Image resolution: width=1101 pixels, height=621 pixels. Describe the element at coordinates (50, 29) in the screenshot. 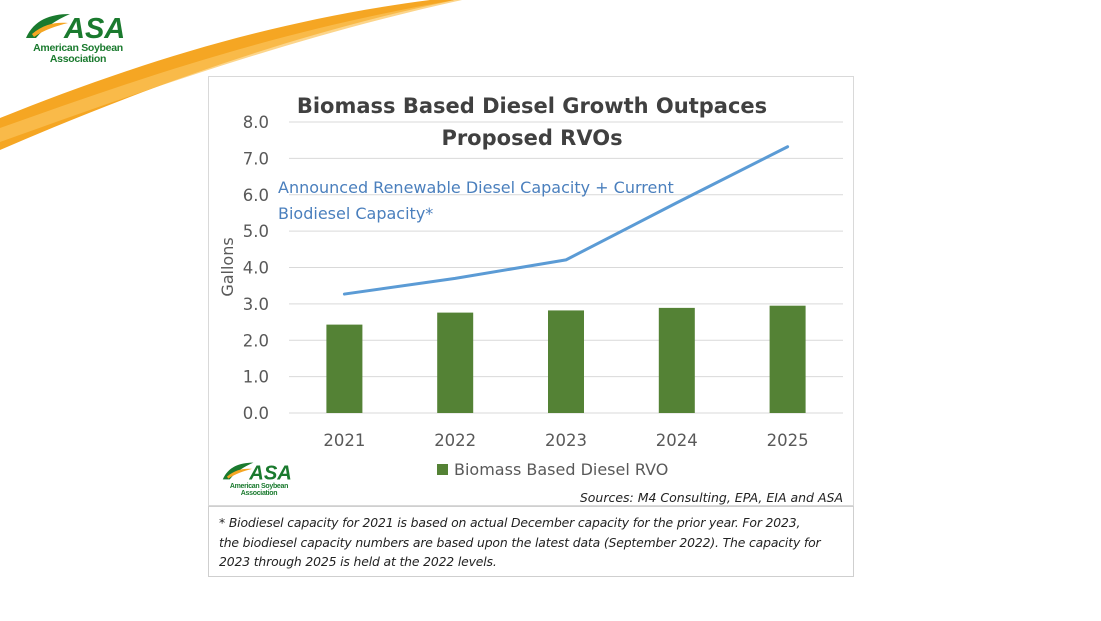

I see `logo-swoosh-icon` at that location.